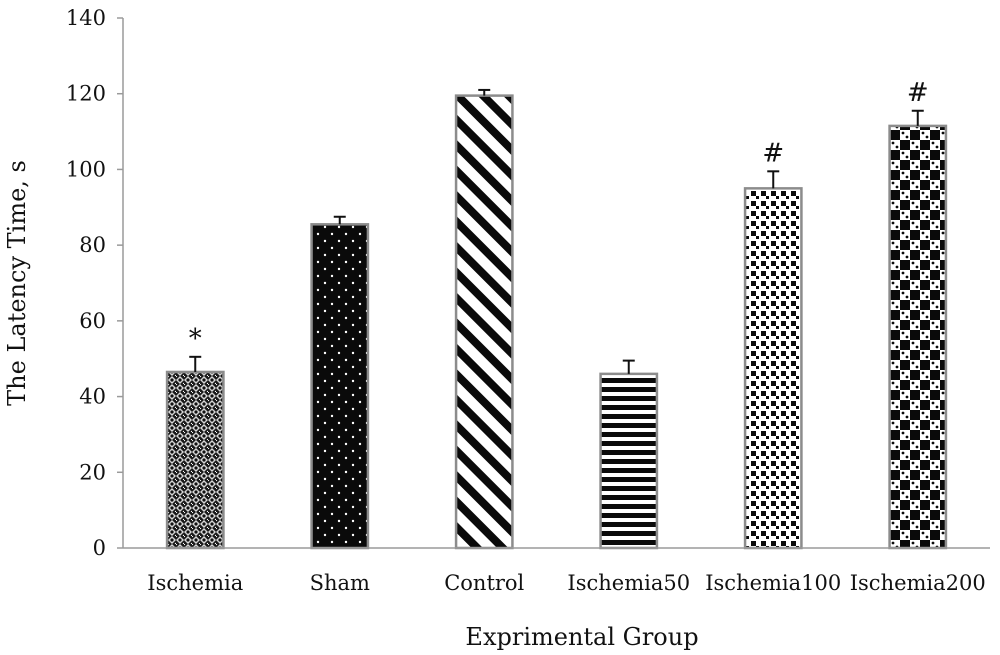 This screenshot has height=655, width=1000. What do you see at coordinates (94, 283) in the screenshot?
I see `y-axis-ticks: 0 20 40 60 80 100 120 140` at bounding box center [94, 283].